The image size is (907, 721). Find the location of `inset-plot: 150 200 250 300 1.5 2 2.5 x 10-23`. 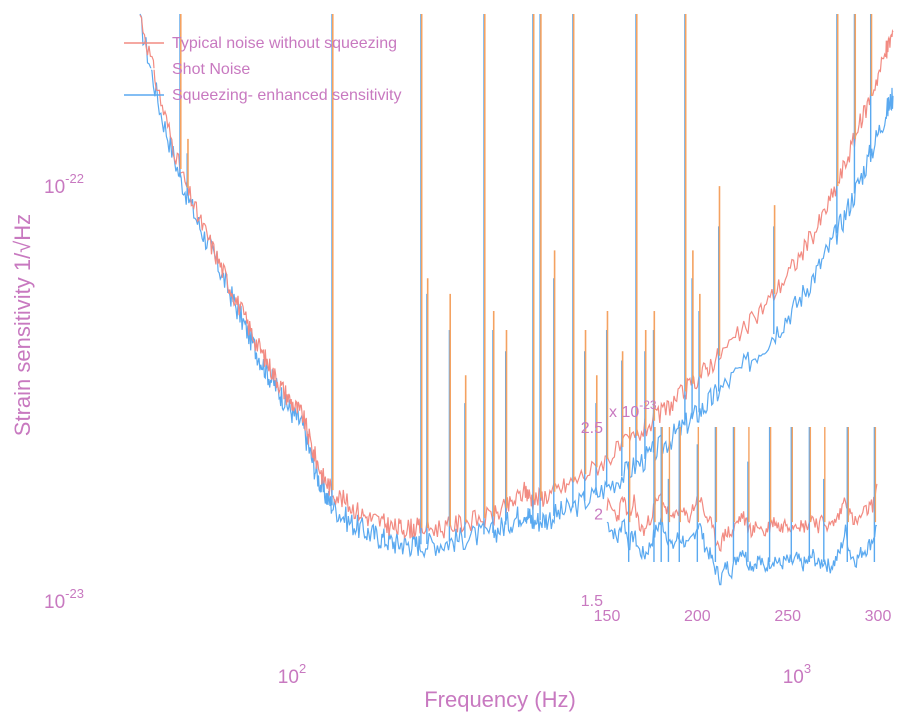

inset-plot: 150 200 250 300 1.5 2 2.5 x 10-23 is located at coordinates (736, 511).